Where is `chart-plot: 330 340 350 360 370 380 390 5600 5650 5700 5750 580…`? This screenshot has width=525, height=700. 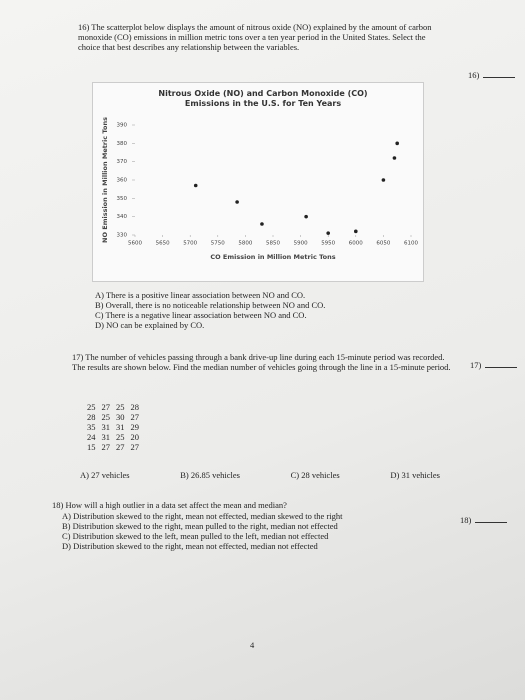
chart-plot: 330 340 350 360 370 380 390 5600 5650 5700 5750 580… is located at coordinates (259, 189).